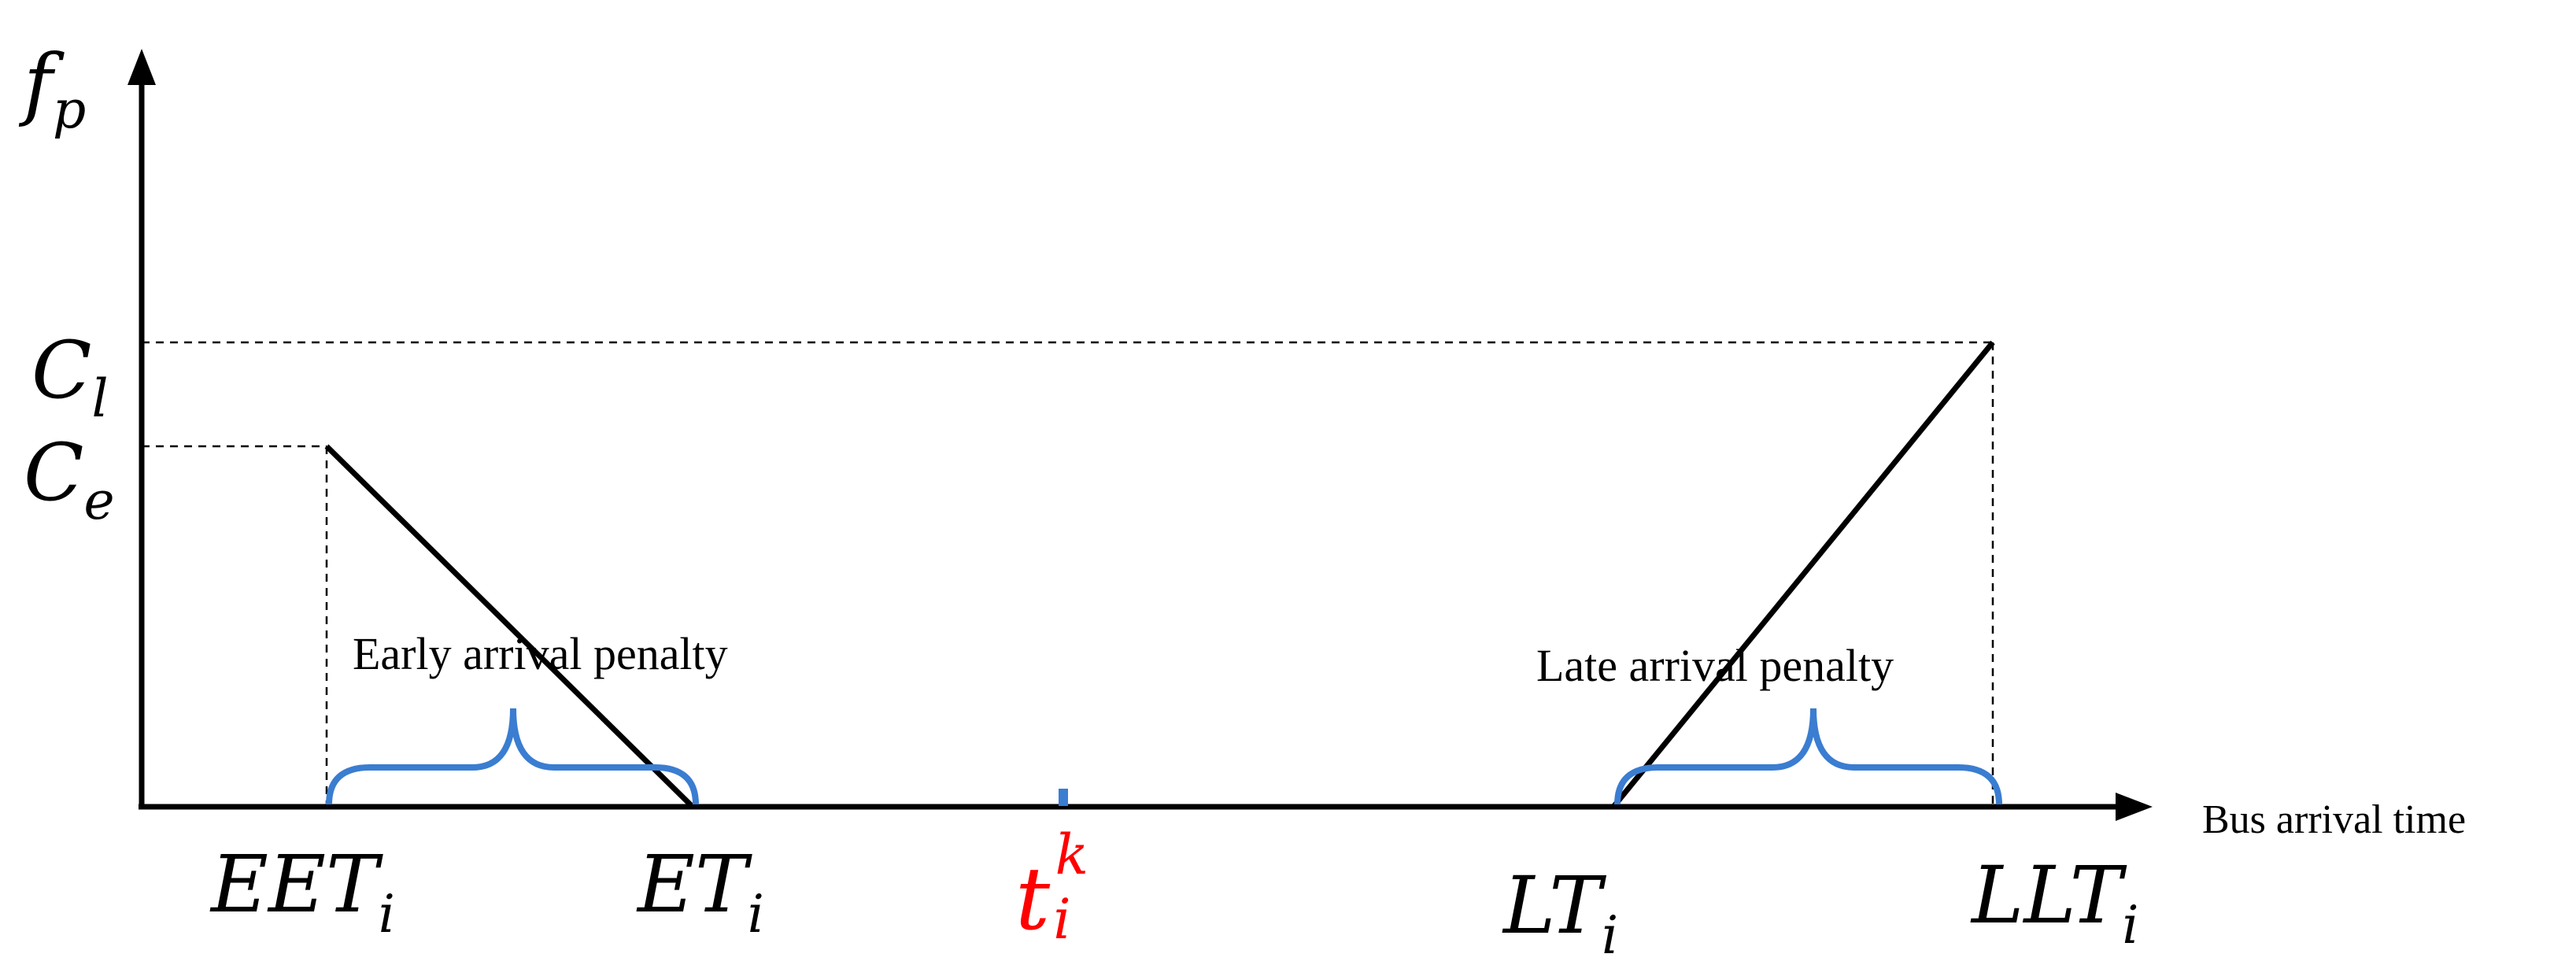 This screenshot has height=976, width=2576. I want to click on et-label: ETi, so click(700, 891).